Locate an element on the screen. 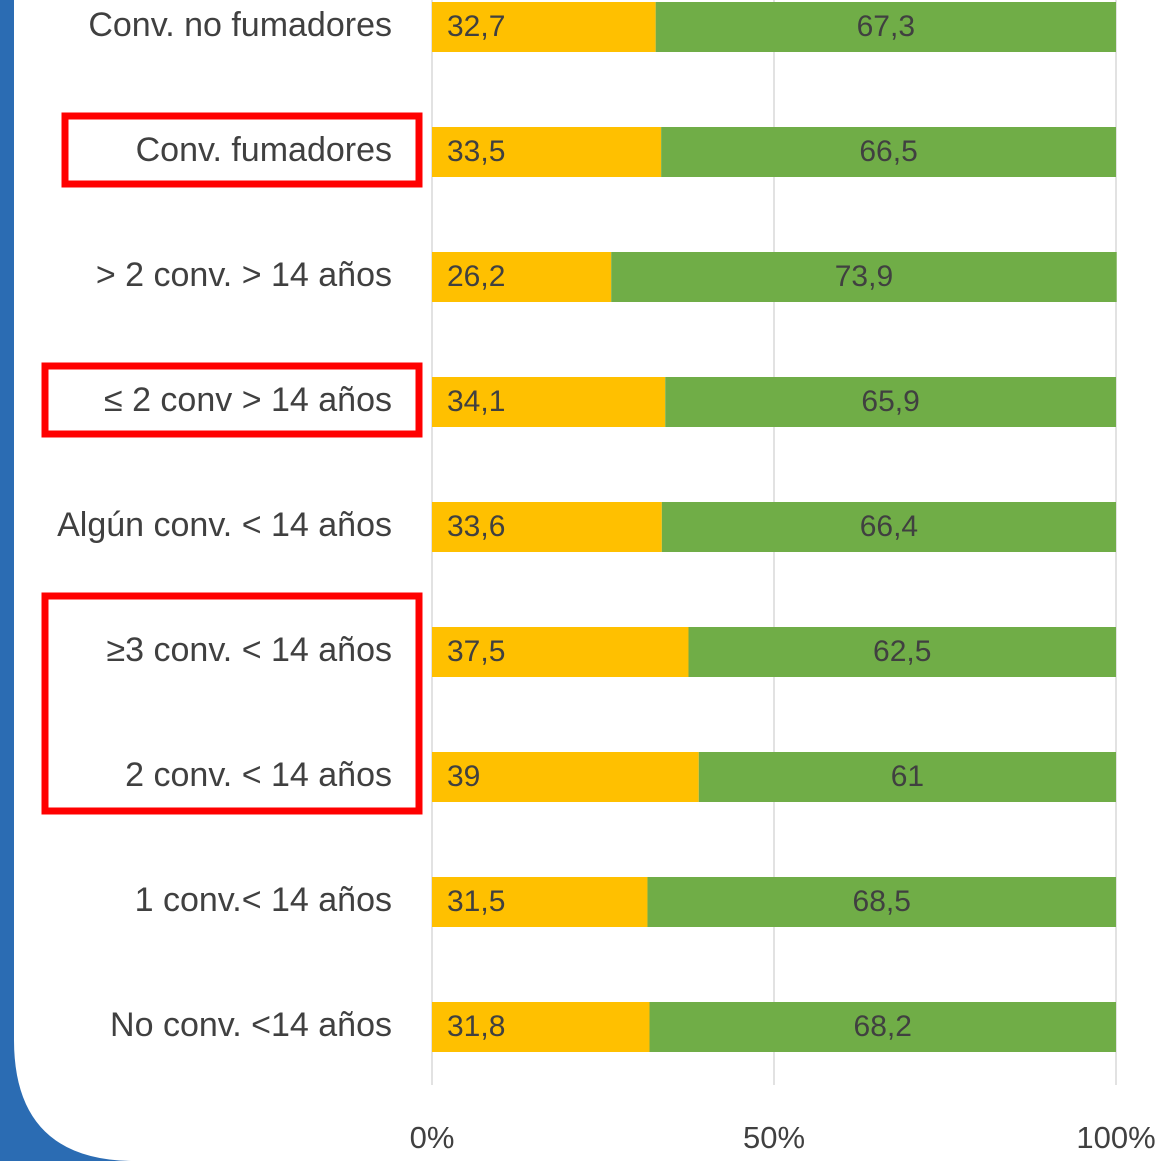 The image size is (1166, 1161). data-label: 61 is located at coordinates (907, 776).